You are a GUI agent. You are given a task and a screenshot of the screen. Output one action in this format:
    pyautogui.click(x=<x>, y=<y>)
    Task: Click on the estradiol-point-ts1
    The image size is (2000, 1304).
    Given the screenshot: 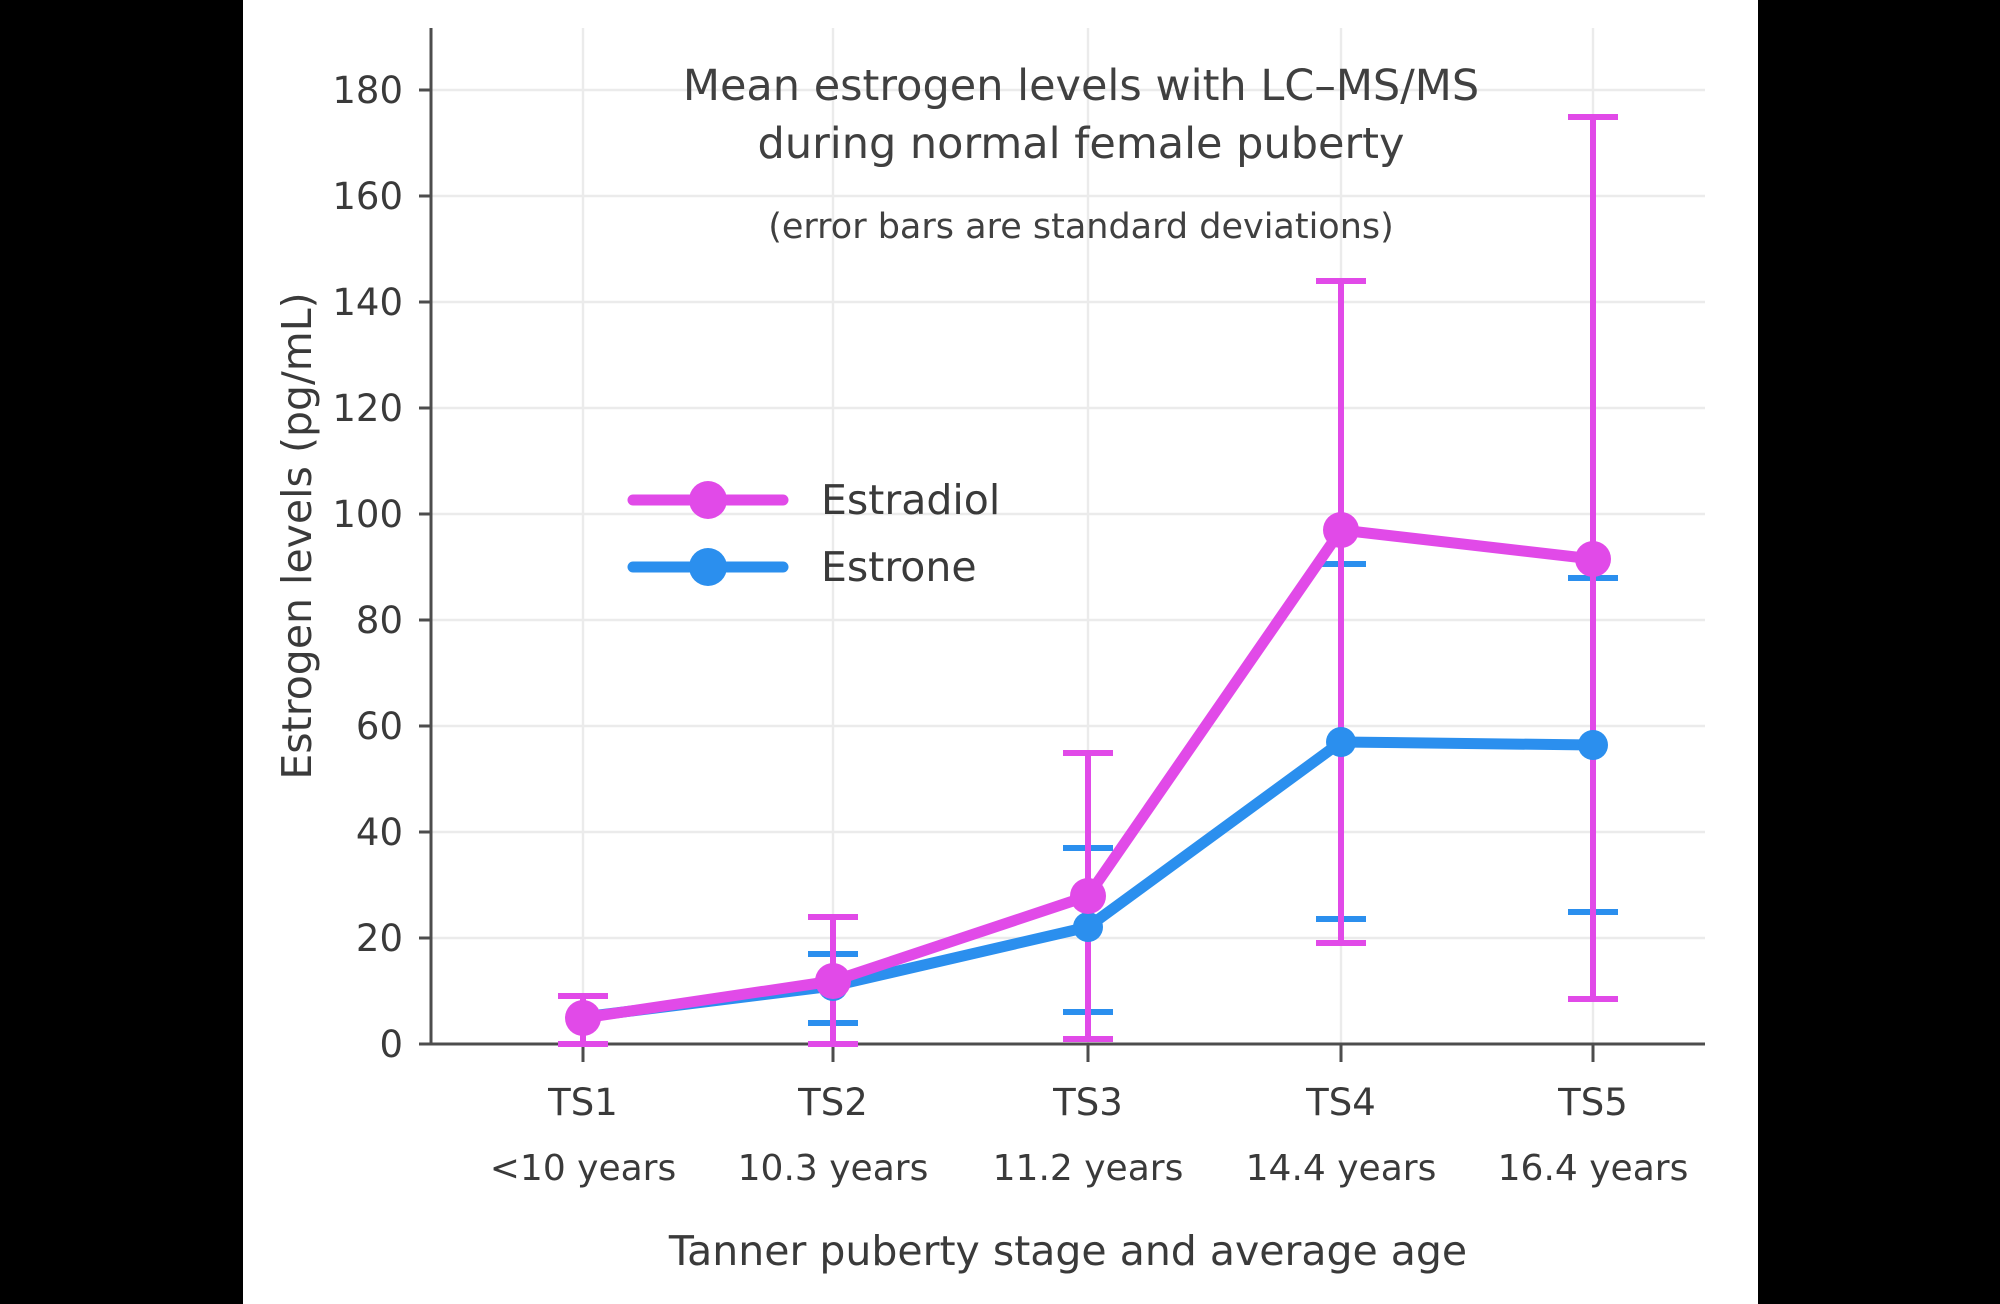 What is the action you would take?
    pyautogui.click(x=583, y=1018)
    